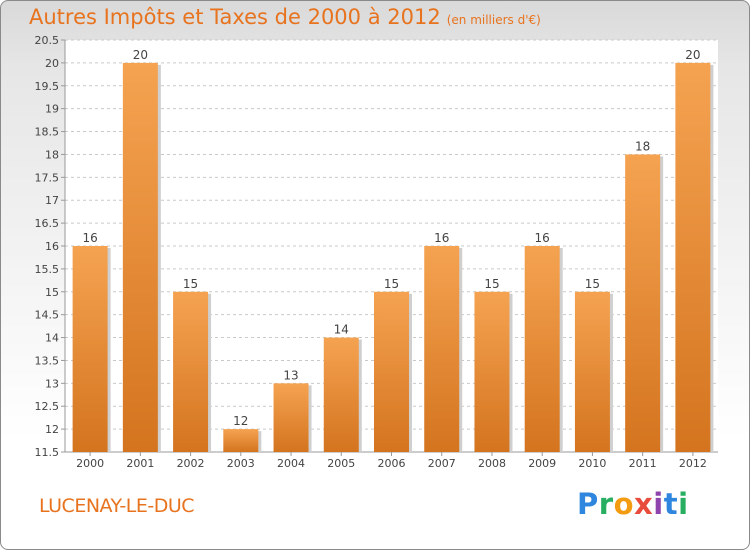 The image size is (750, 550). I want to click on brand-letter: r, so click(606, 504).